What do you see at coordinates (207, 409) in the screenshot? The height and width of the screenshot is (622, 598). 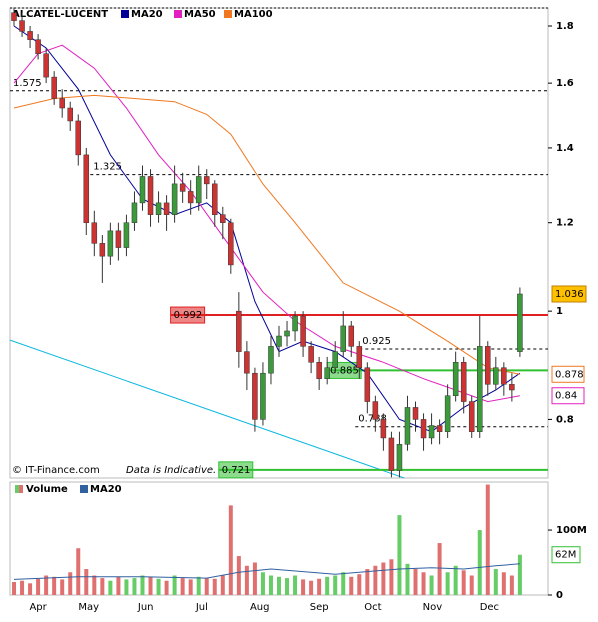 I see `trendline` at bounding box center [207, 409].